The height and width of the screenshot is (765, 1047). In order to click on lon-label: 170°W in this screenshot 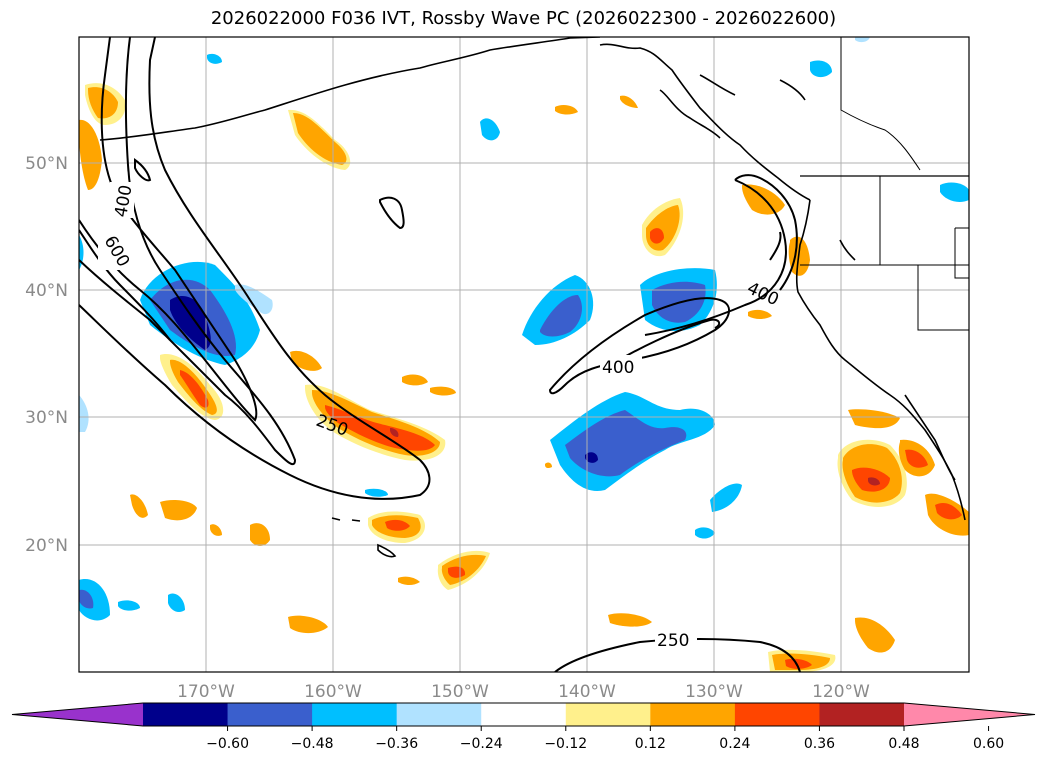, I will do `click(206, 692)`.